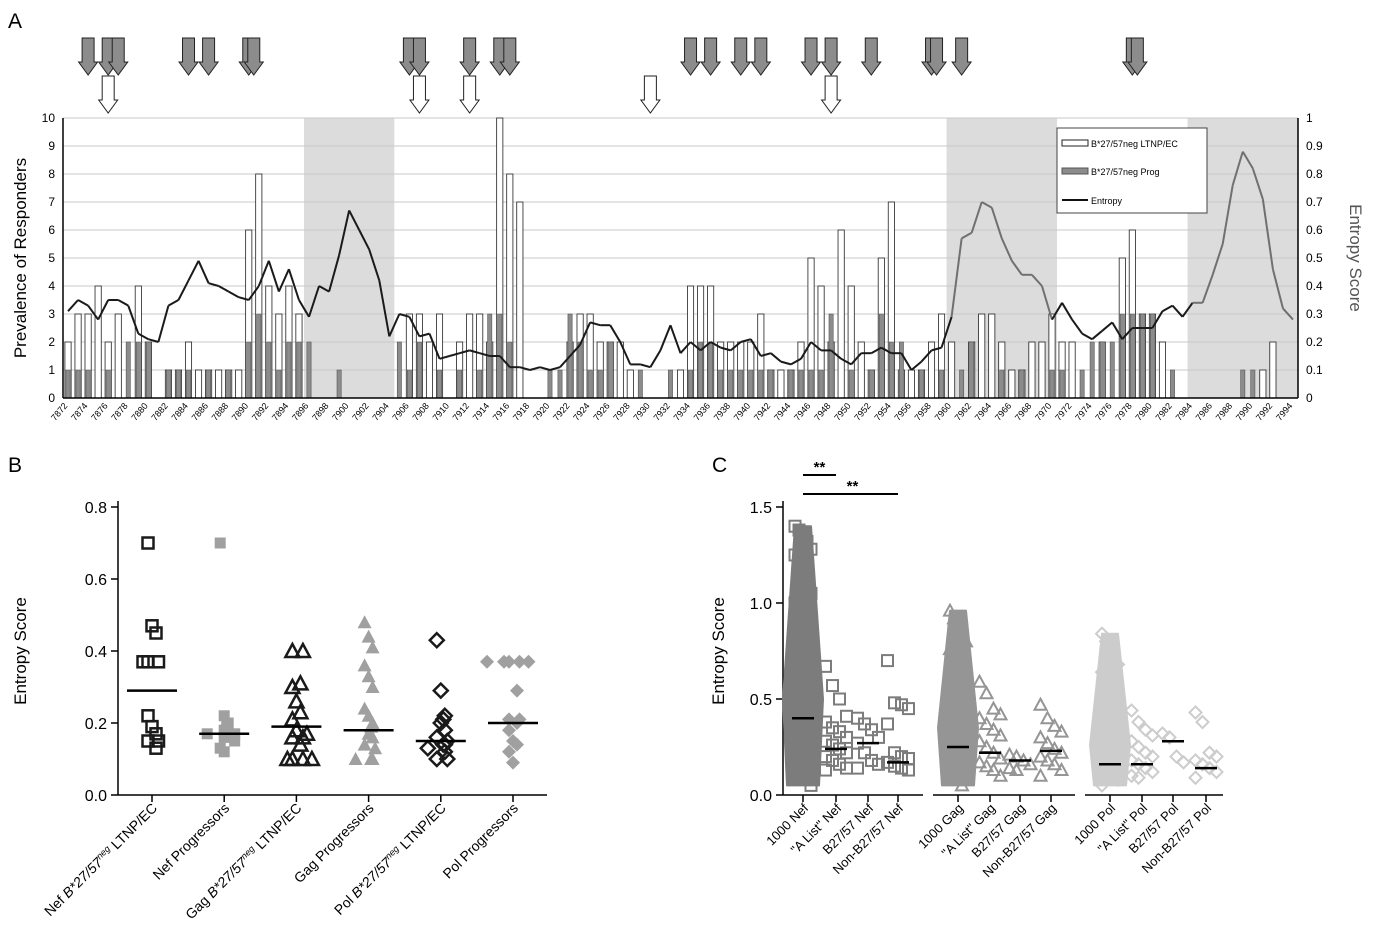  Describe the element at coordinates (1043, 412) in the screenshot. I see `x-tick-label: 7970` at that location.